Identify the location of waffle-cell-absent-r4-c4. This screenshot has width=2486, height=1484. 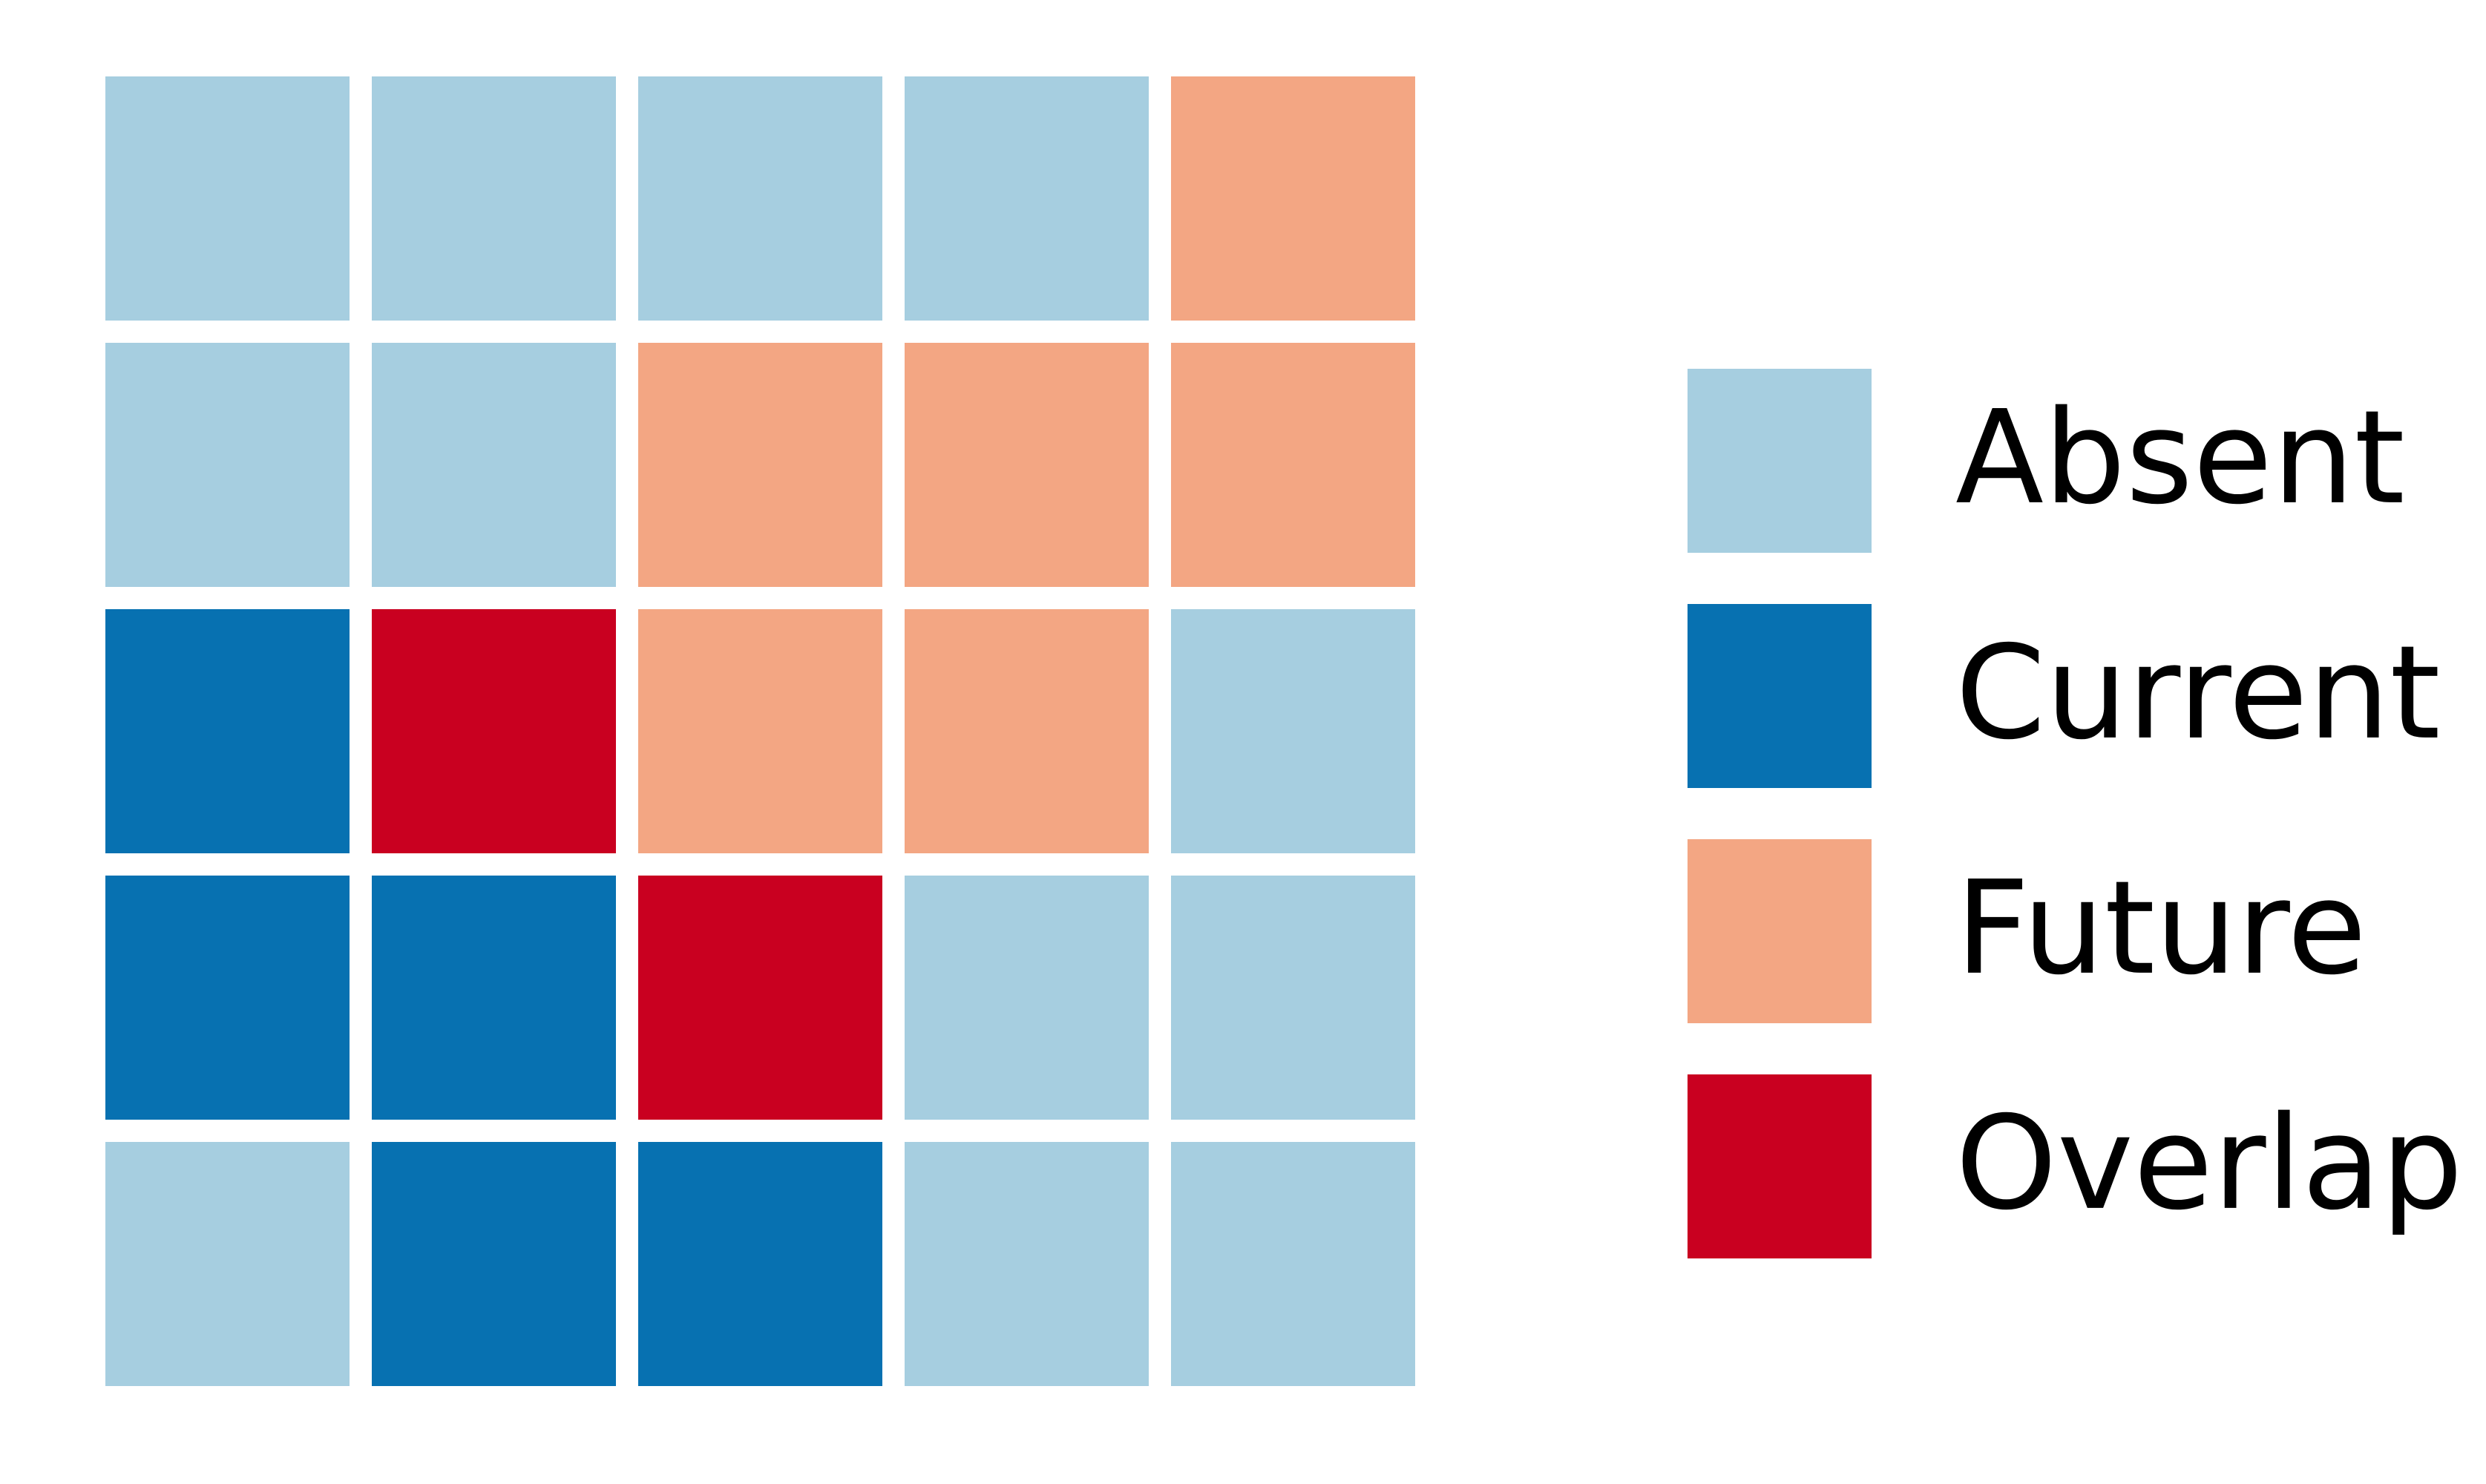
(1027, 998).